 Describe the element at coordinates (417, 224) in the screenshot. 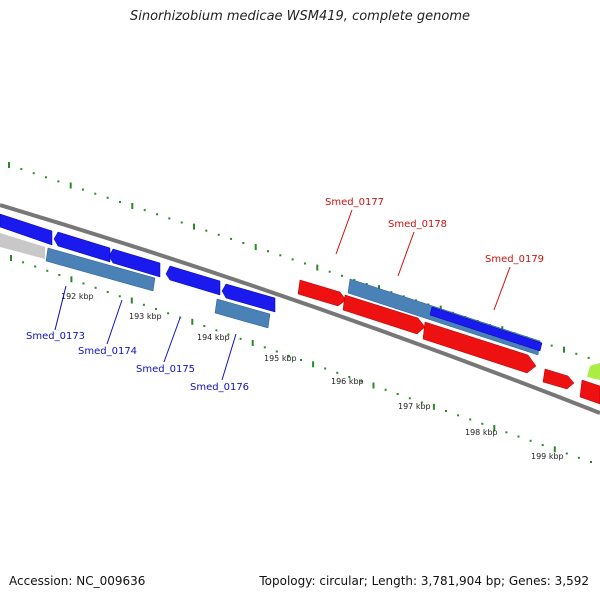

I see `gene-label: Smed_0178` at that location.